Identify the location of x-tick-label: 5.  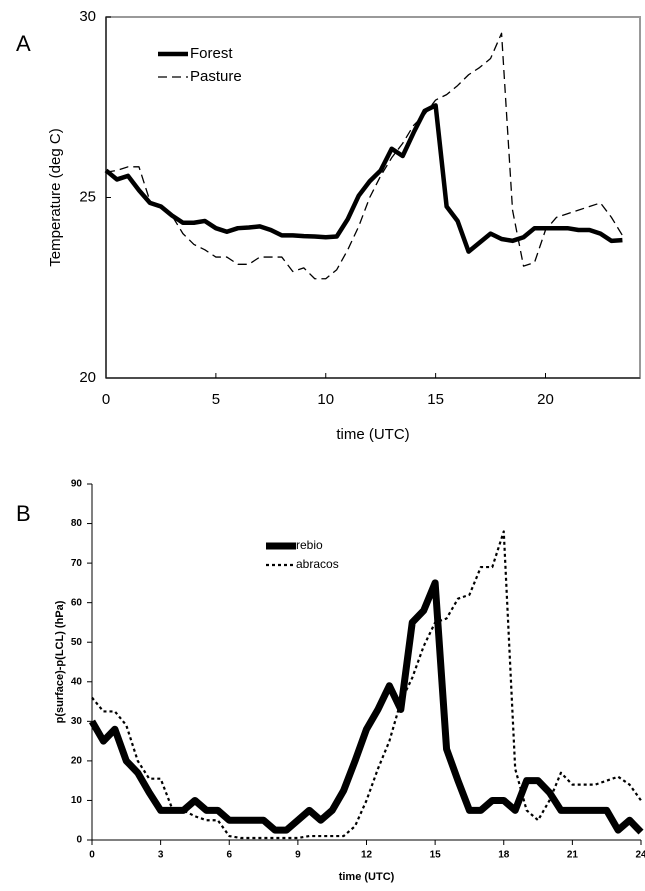
(216, 399).